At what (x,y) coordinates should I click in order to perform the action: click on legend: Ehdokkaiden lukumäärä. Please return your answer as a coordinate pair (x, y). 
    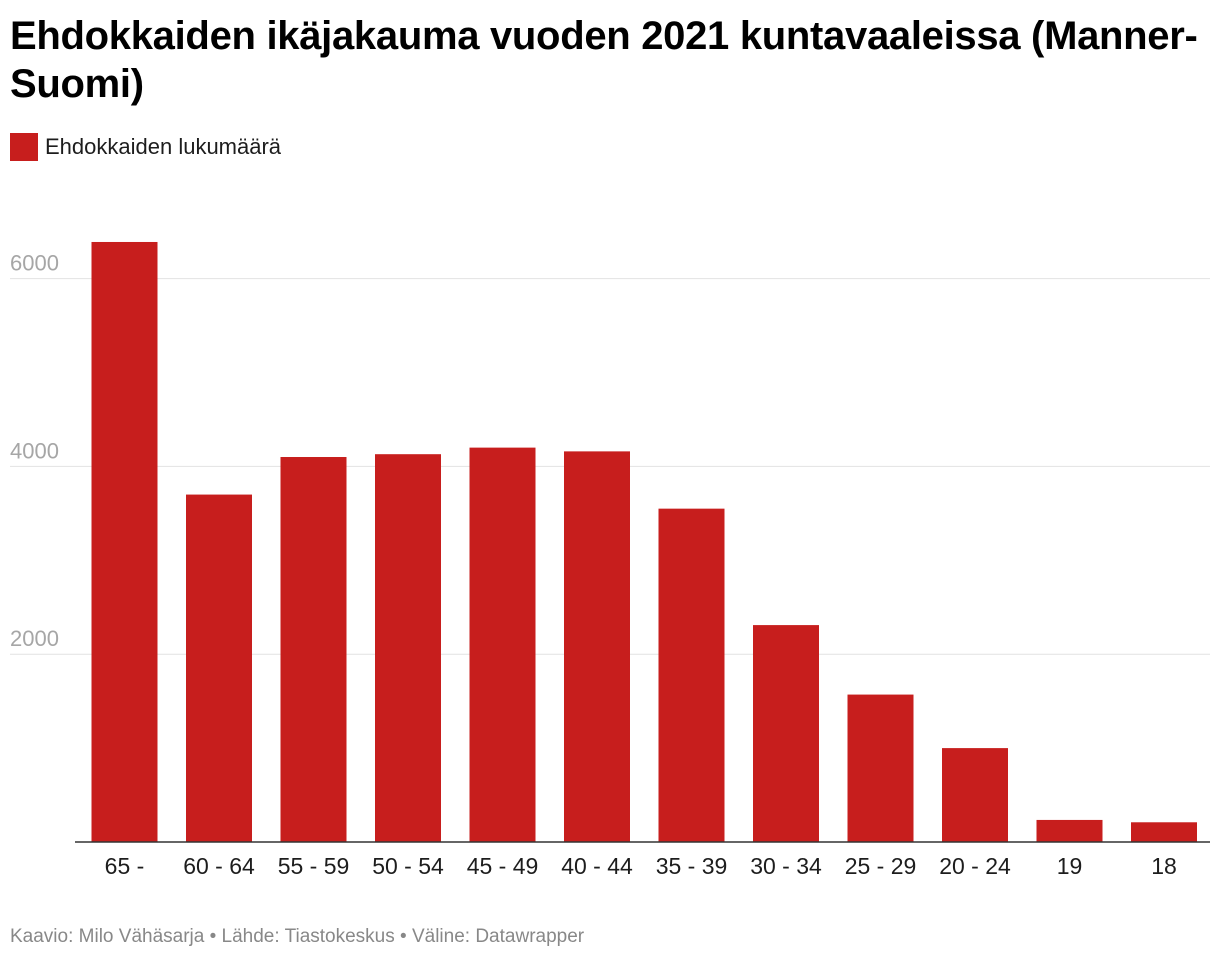
    Looking at the image, I should click on (145, 147).